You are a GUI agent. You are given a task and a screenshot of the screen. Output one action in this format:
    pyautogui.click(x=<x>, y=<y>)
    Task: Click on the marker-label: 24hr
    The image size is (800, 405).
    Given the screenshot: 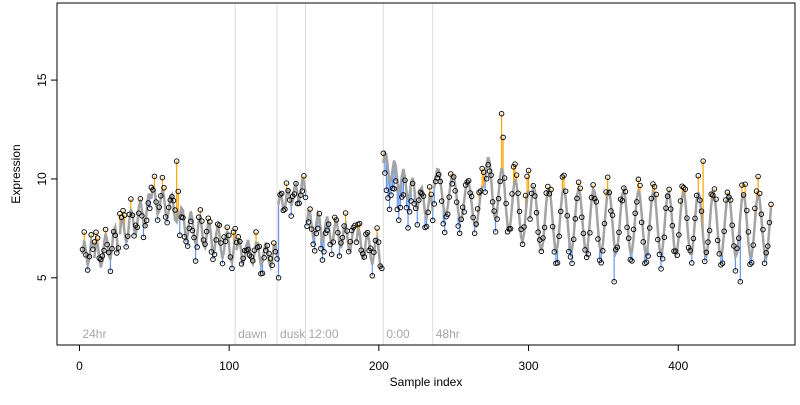 What is the action you would take?
    pyautogui.click(x=94, y=334)
    